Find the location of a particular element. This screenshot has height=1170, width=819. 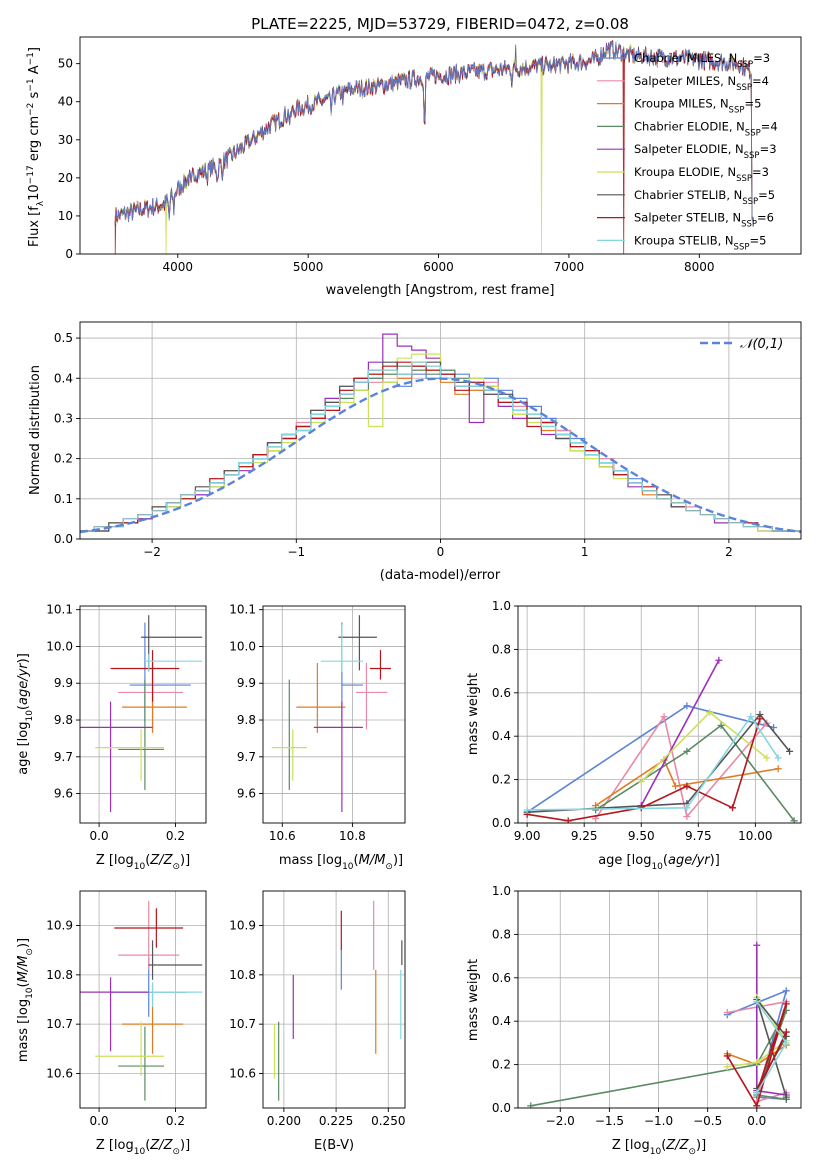

y-tick-label: 10.7 is located at coordinates (242, 1024).